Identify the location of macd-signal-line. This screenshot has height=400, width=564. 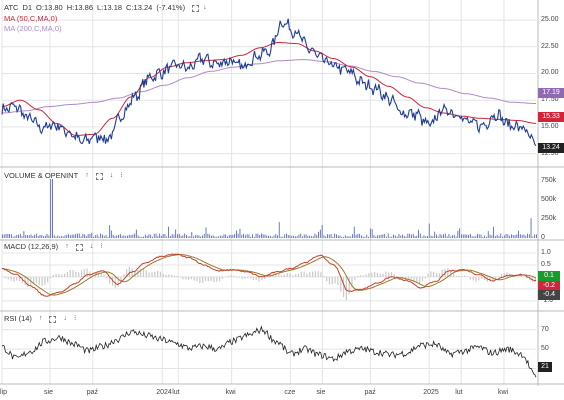
(269, 275).